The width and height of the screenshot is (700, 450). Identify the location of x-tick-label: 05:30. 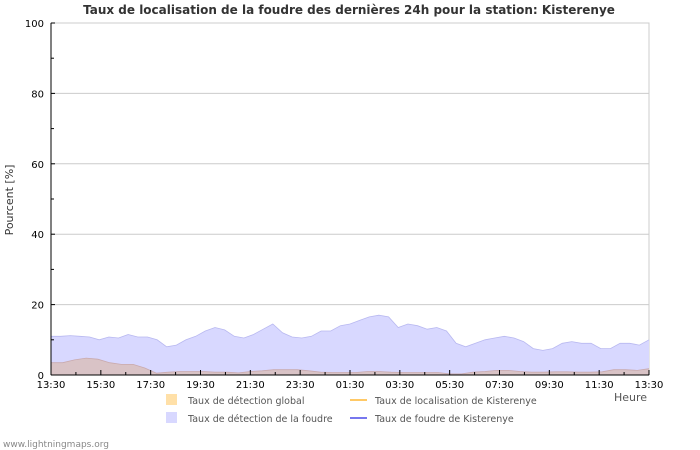
(449, 385).